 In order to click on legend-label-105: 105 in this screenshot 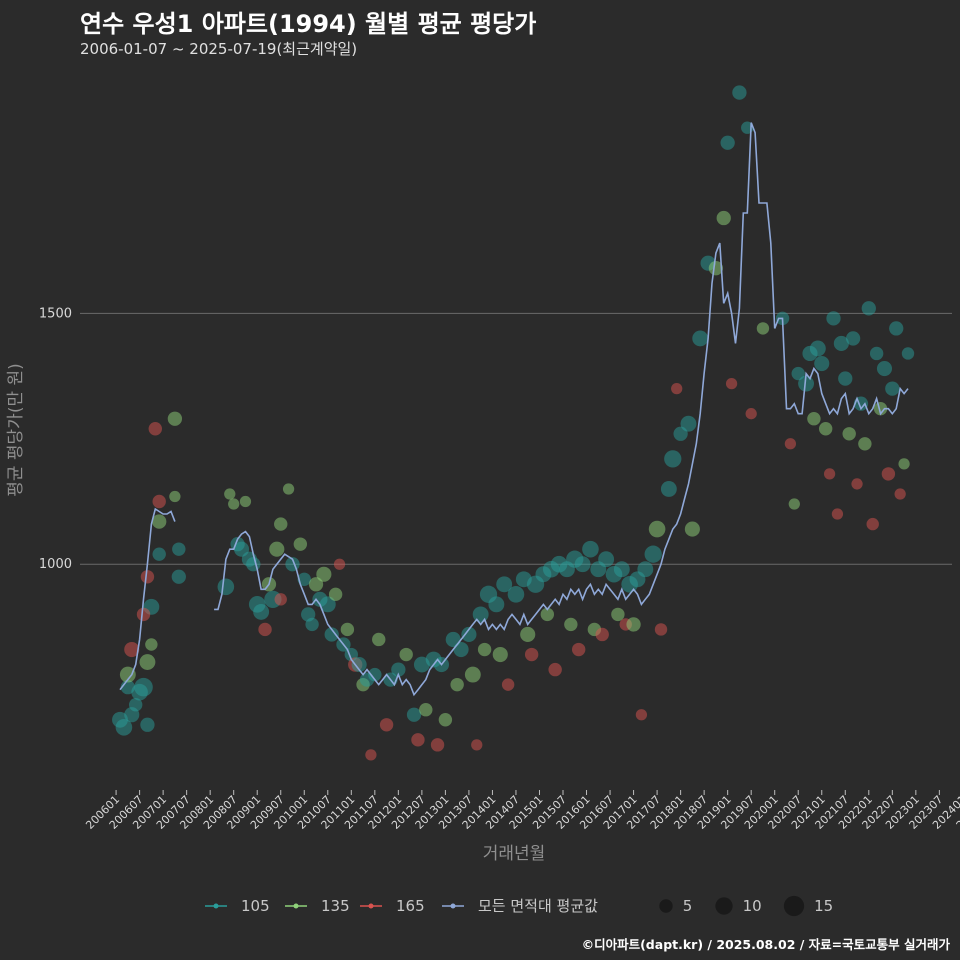, I will do `click(255, 906)`.